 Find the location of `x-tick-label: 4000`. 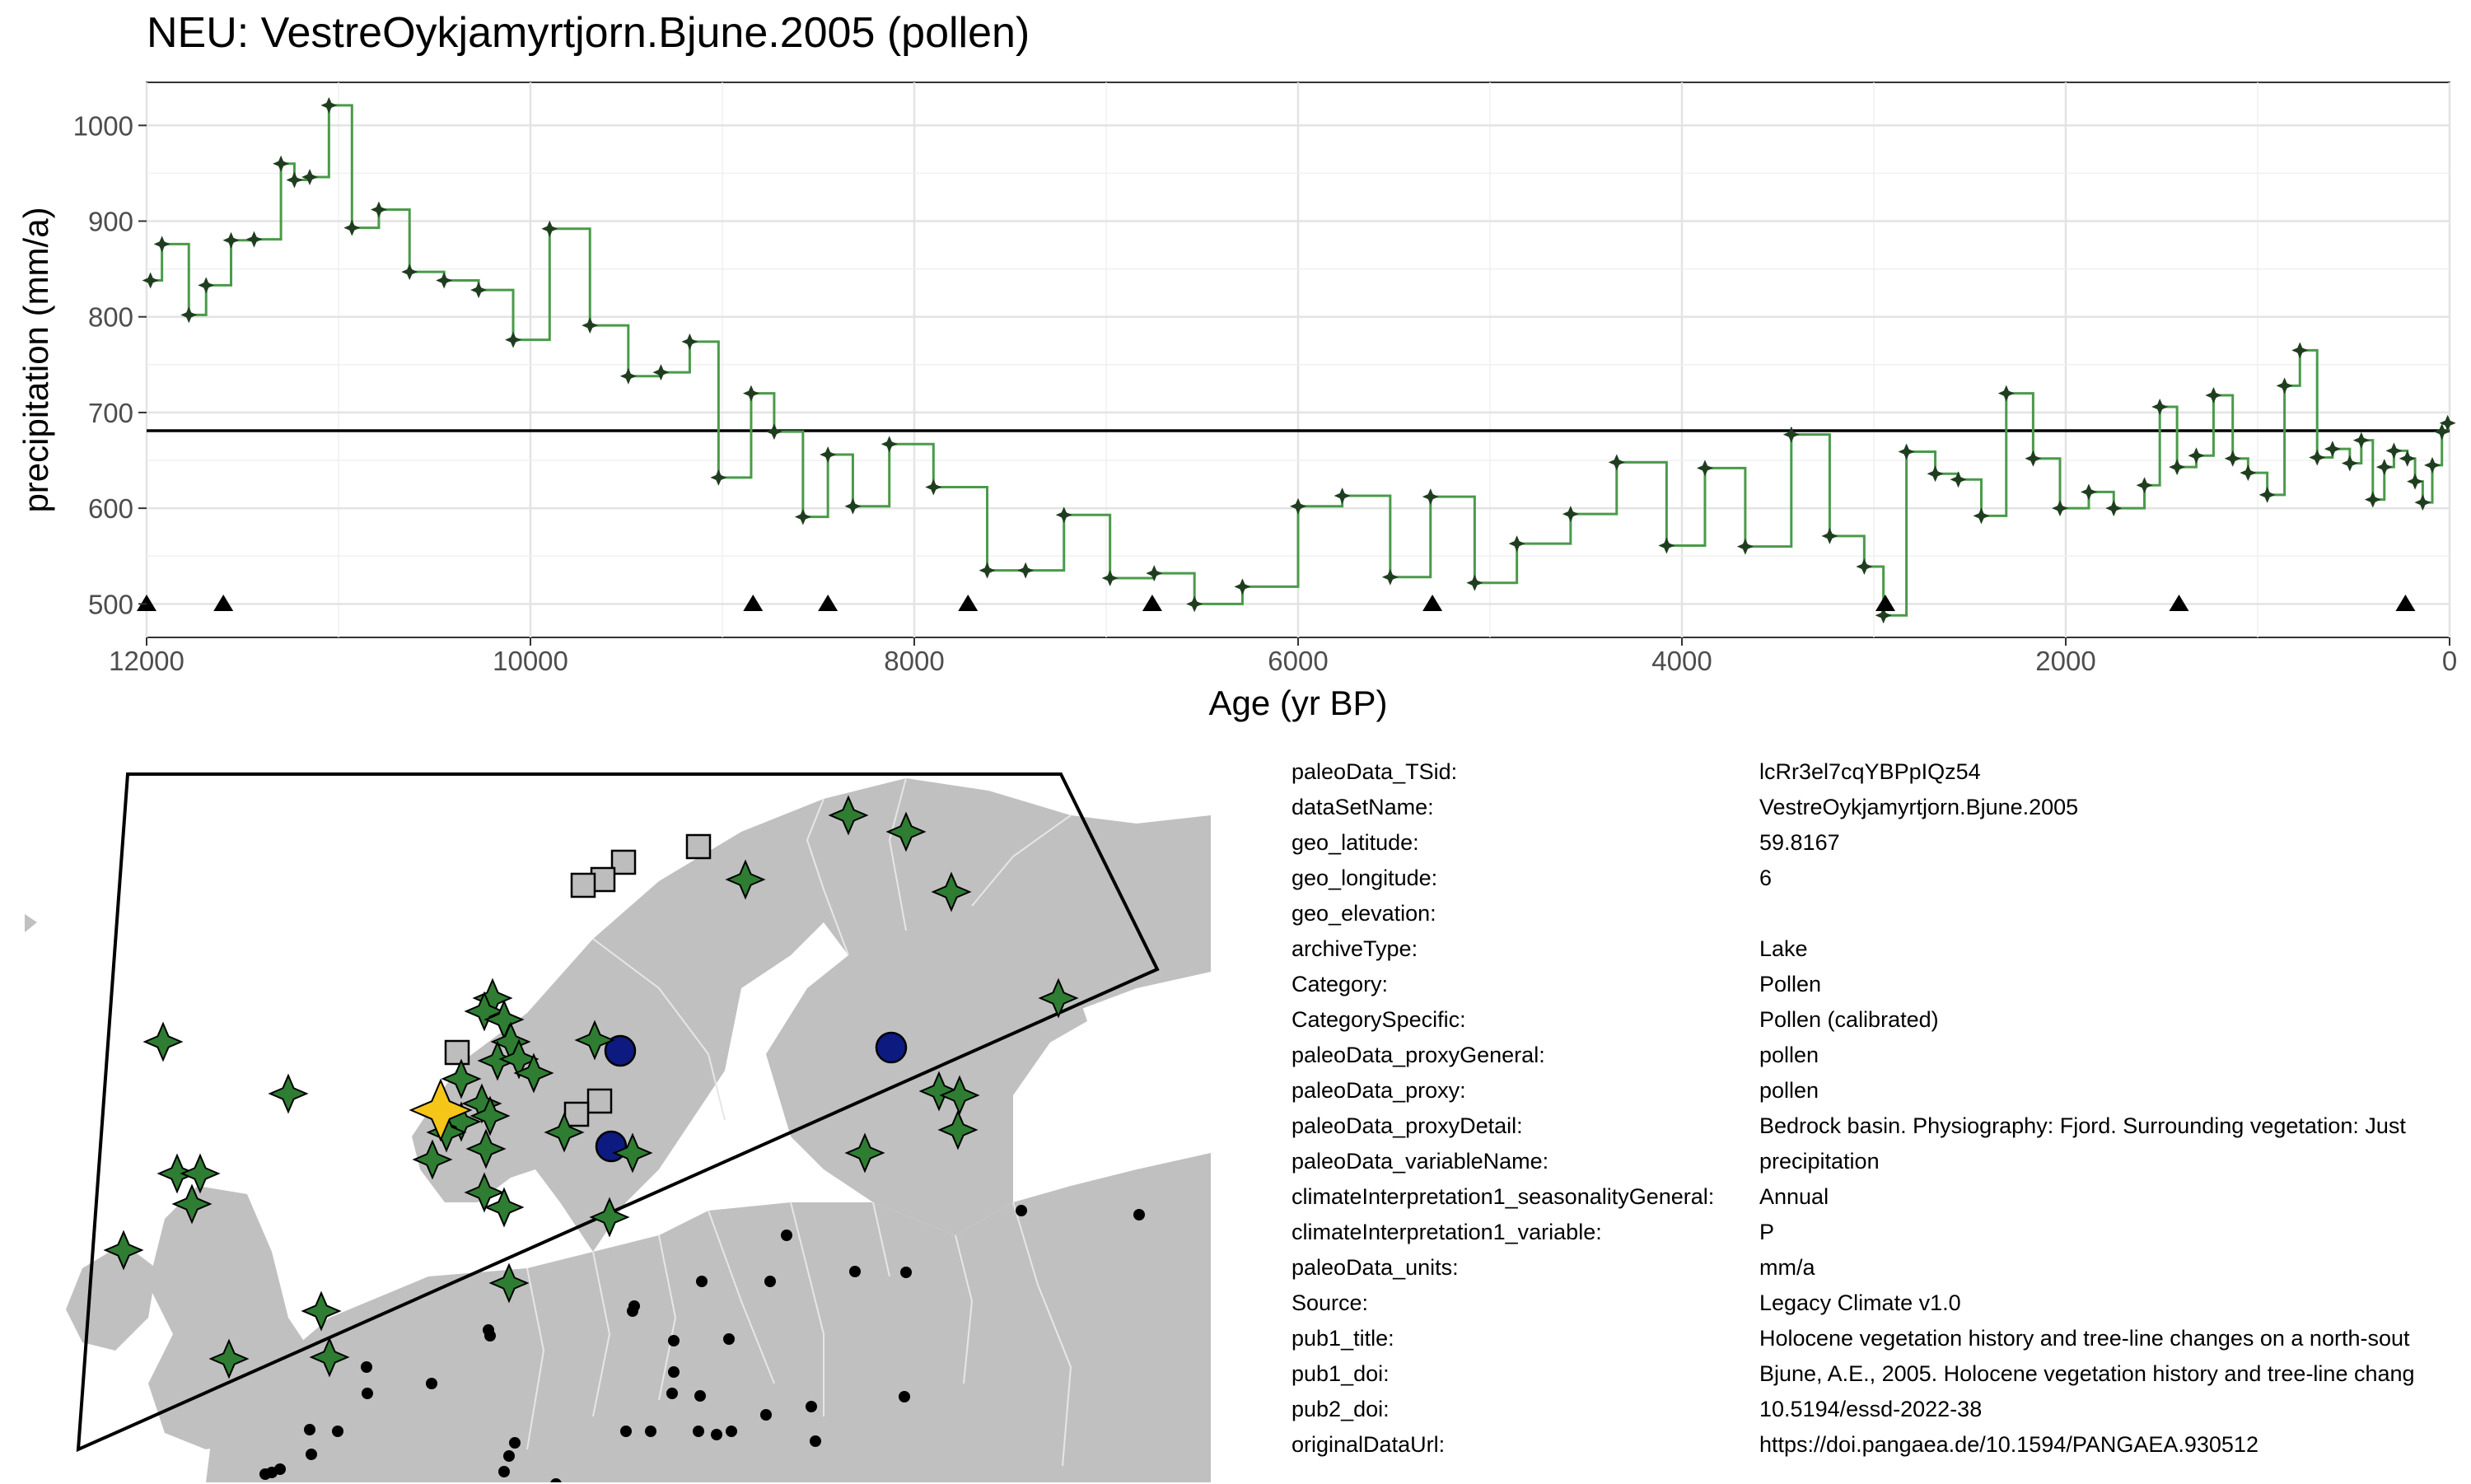

x-tick-label: 4000 is located at coordinates (1681, 661).